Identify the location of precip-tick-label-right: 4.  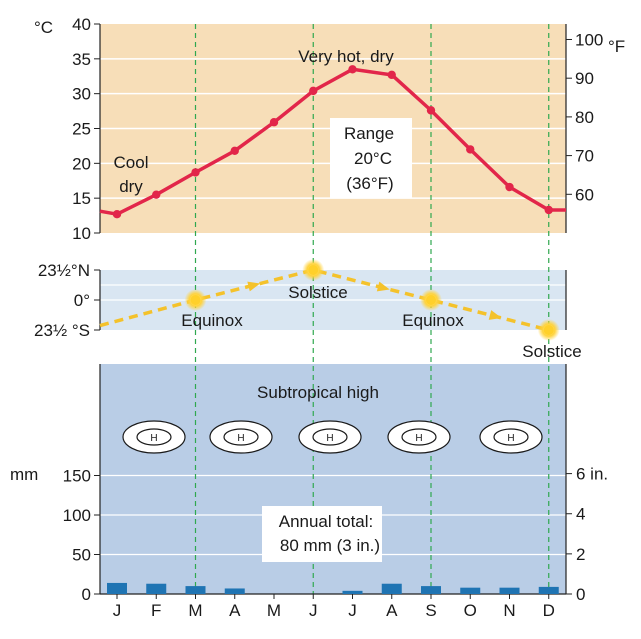
(580, 514).